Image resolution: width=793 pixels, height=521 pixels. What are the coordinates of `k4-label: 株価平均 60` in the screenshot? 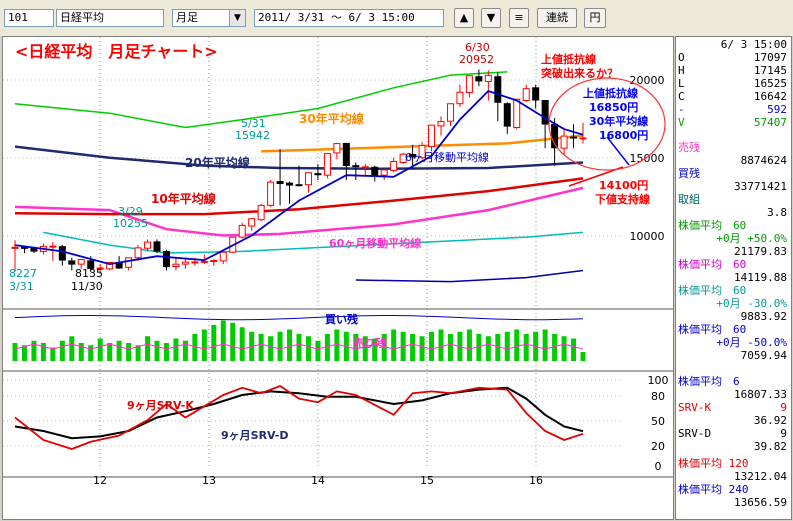 It's located at (712, 329).